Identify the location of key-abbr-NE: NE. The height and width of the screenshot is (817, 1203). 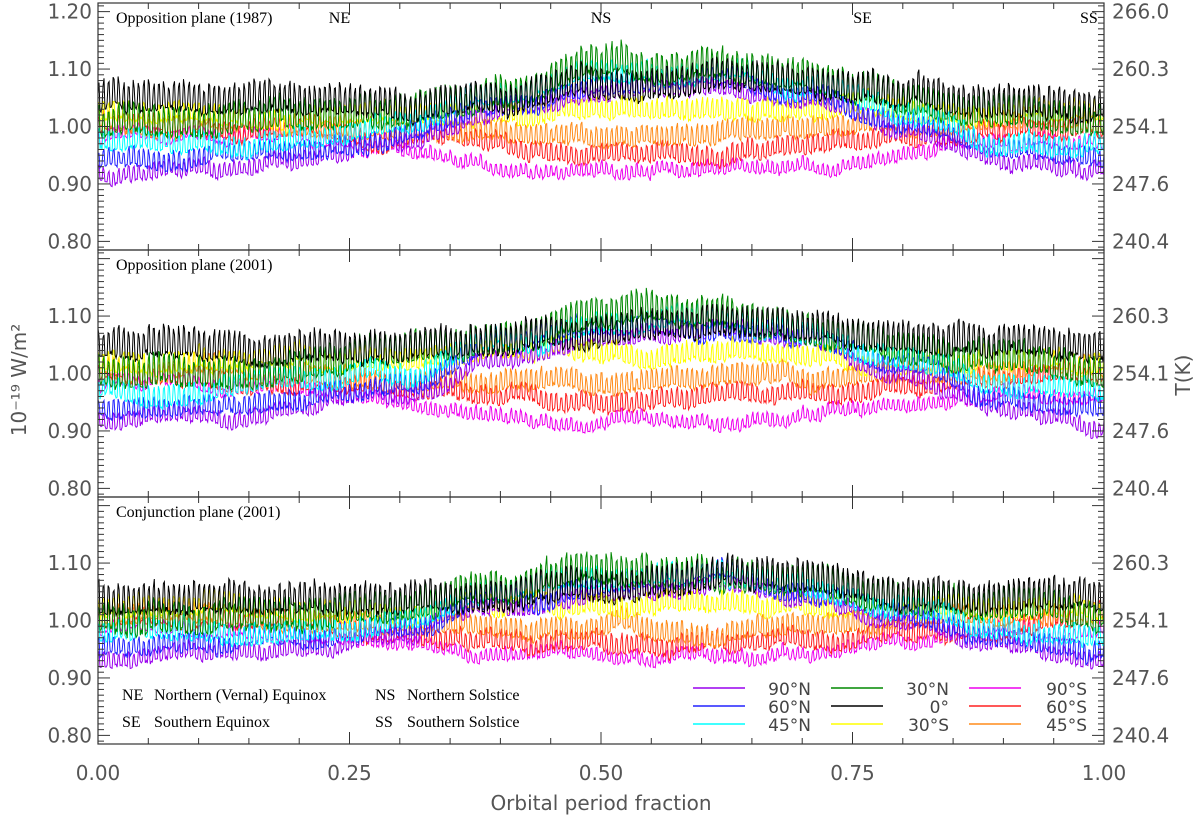
(132, 695).